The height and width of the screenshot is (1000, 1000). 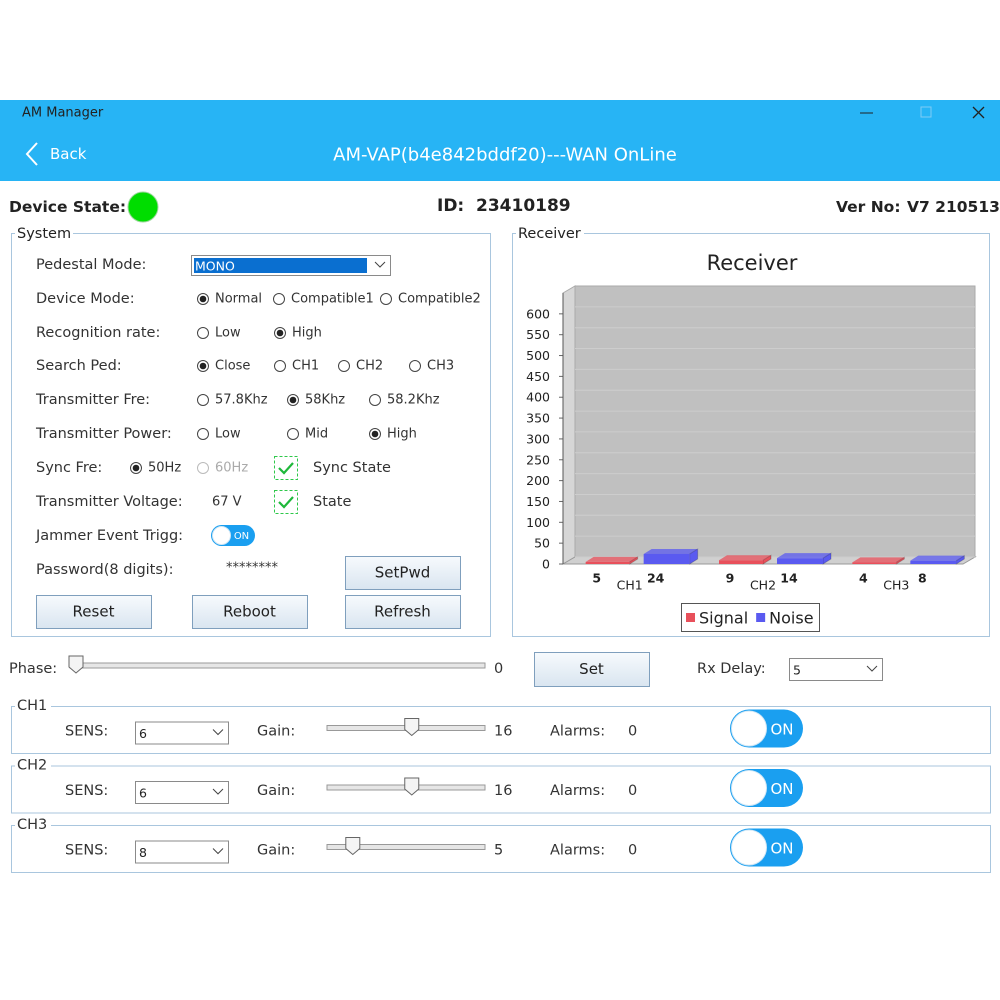 I want to click on setting-label: Sync Fre:, so click(x=69, y=468).